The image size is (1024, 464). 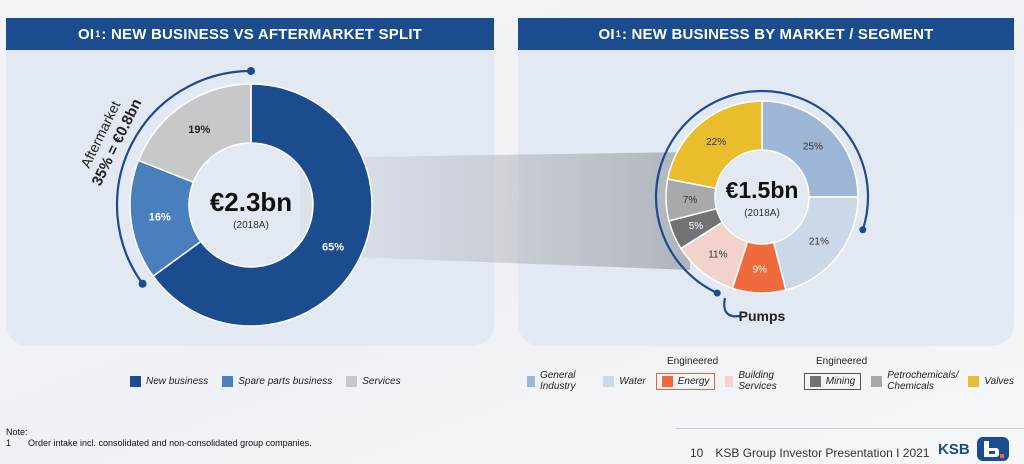 I want to click on legend-item: New business, so click(x=169, y=381).